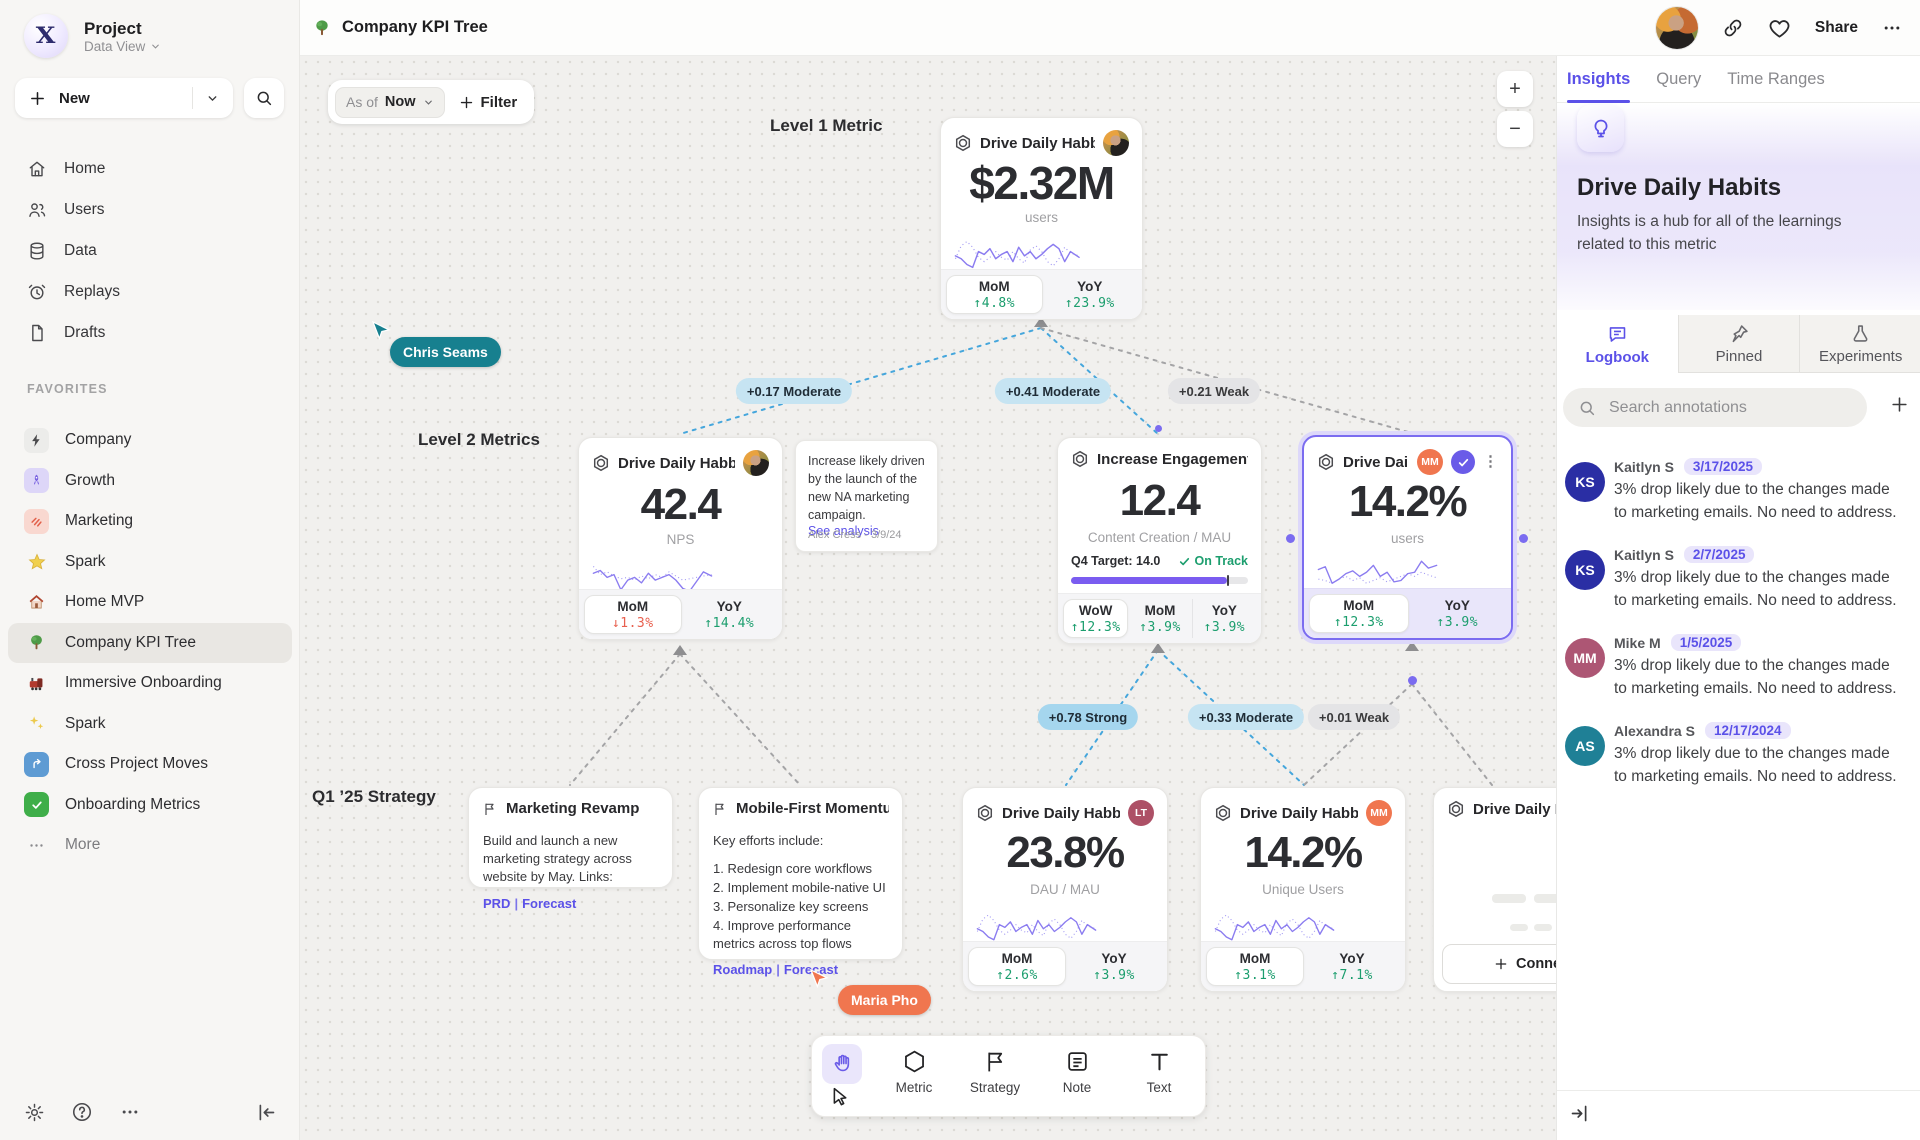 The height and width of the screenshot is (1140, 1920). I want to click on sidebar-item-home: Home, so click(150, 168).